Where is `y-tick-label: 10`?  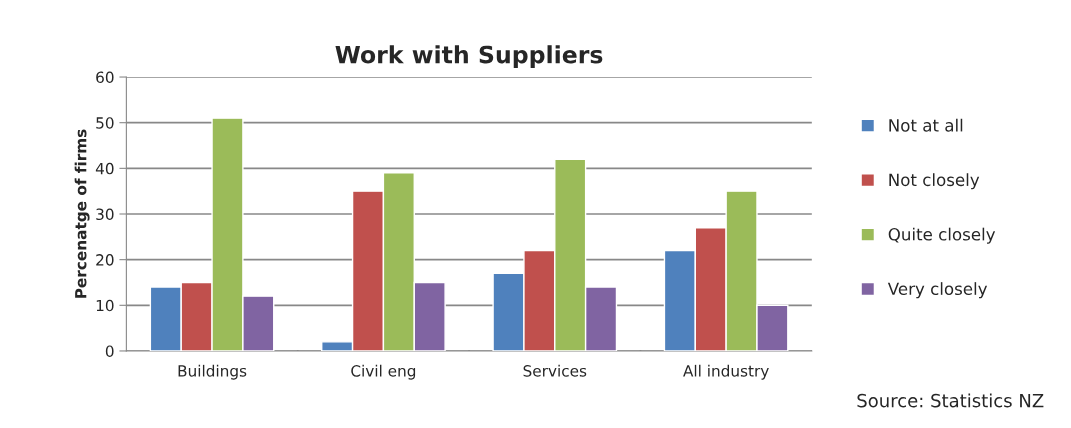 y-tick-label: 10 is located at coordinates (105, 305).